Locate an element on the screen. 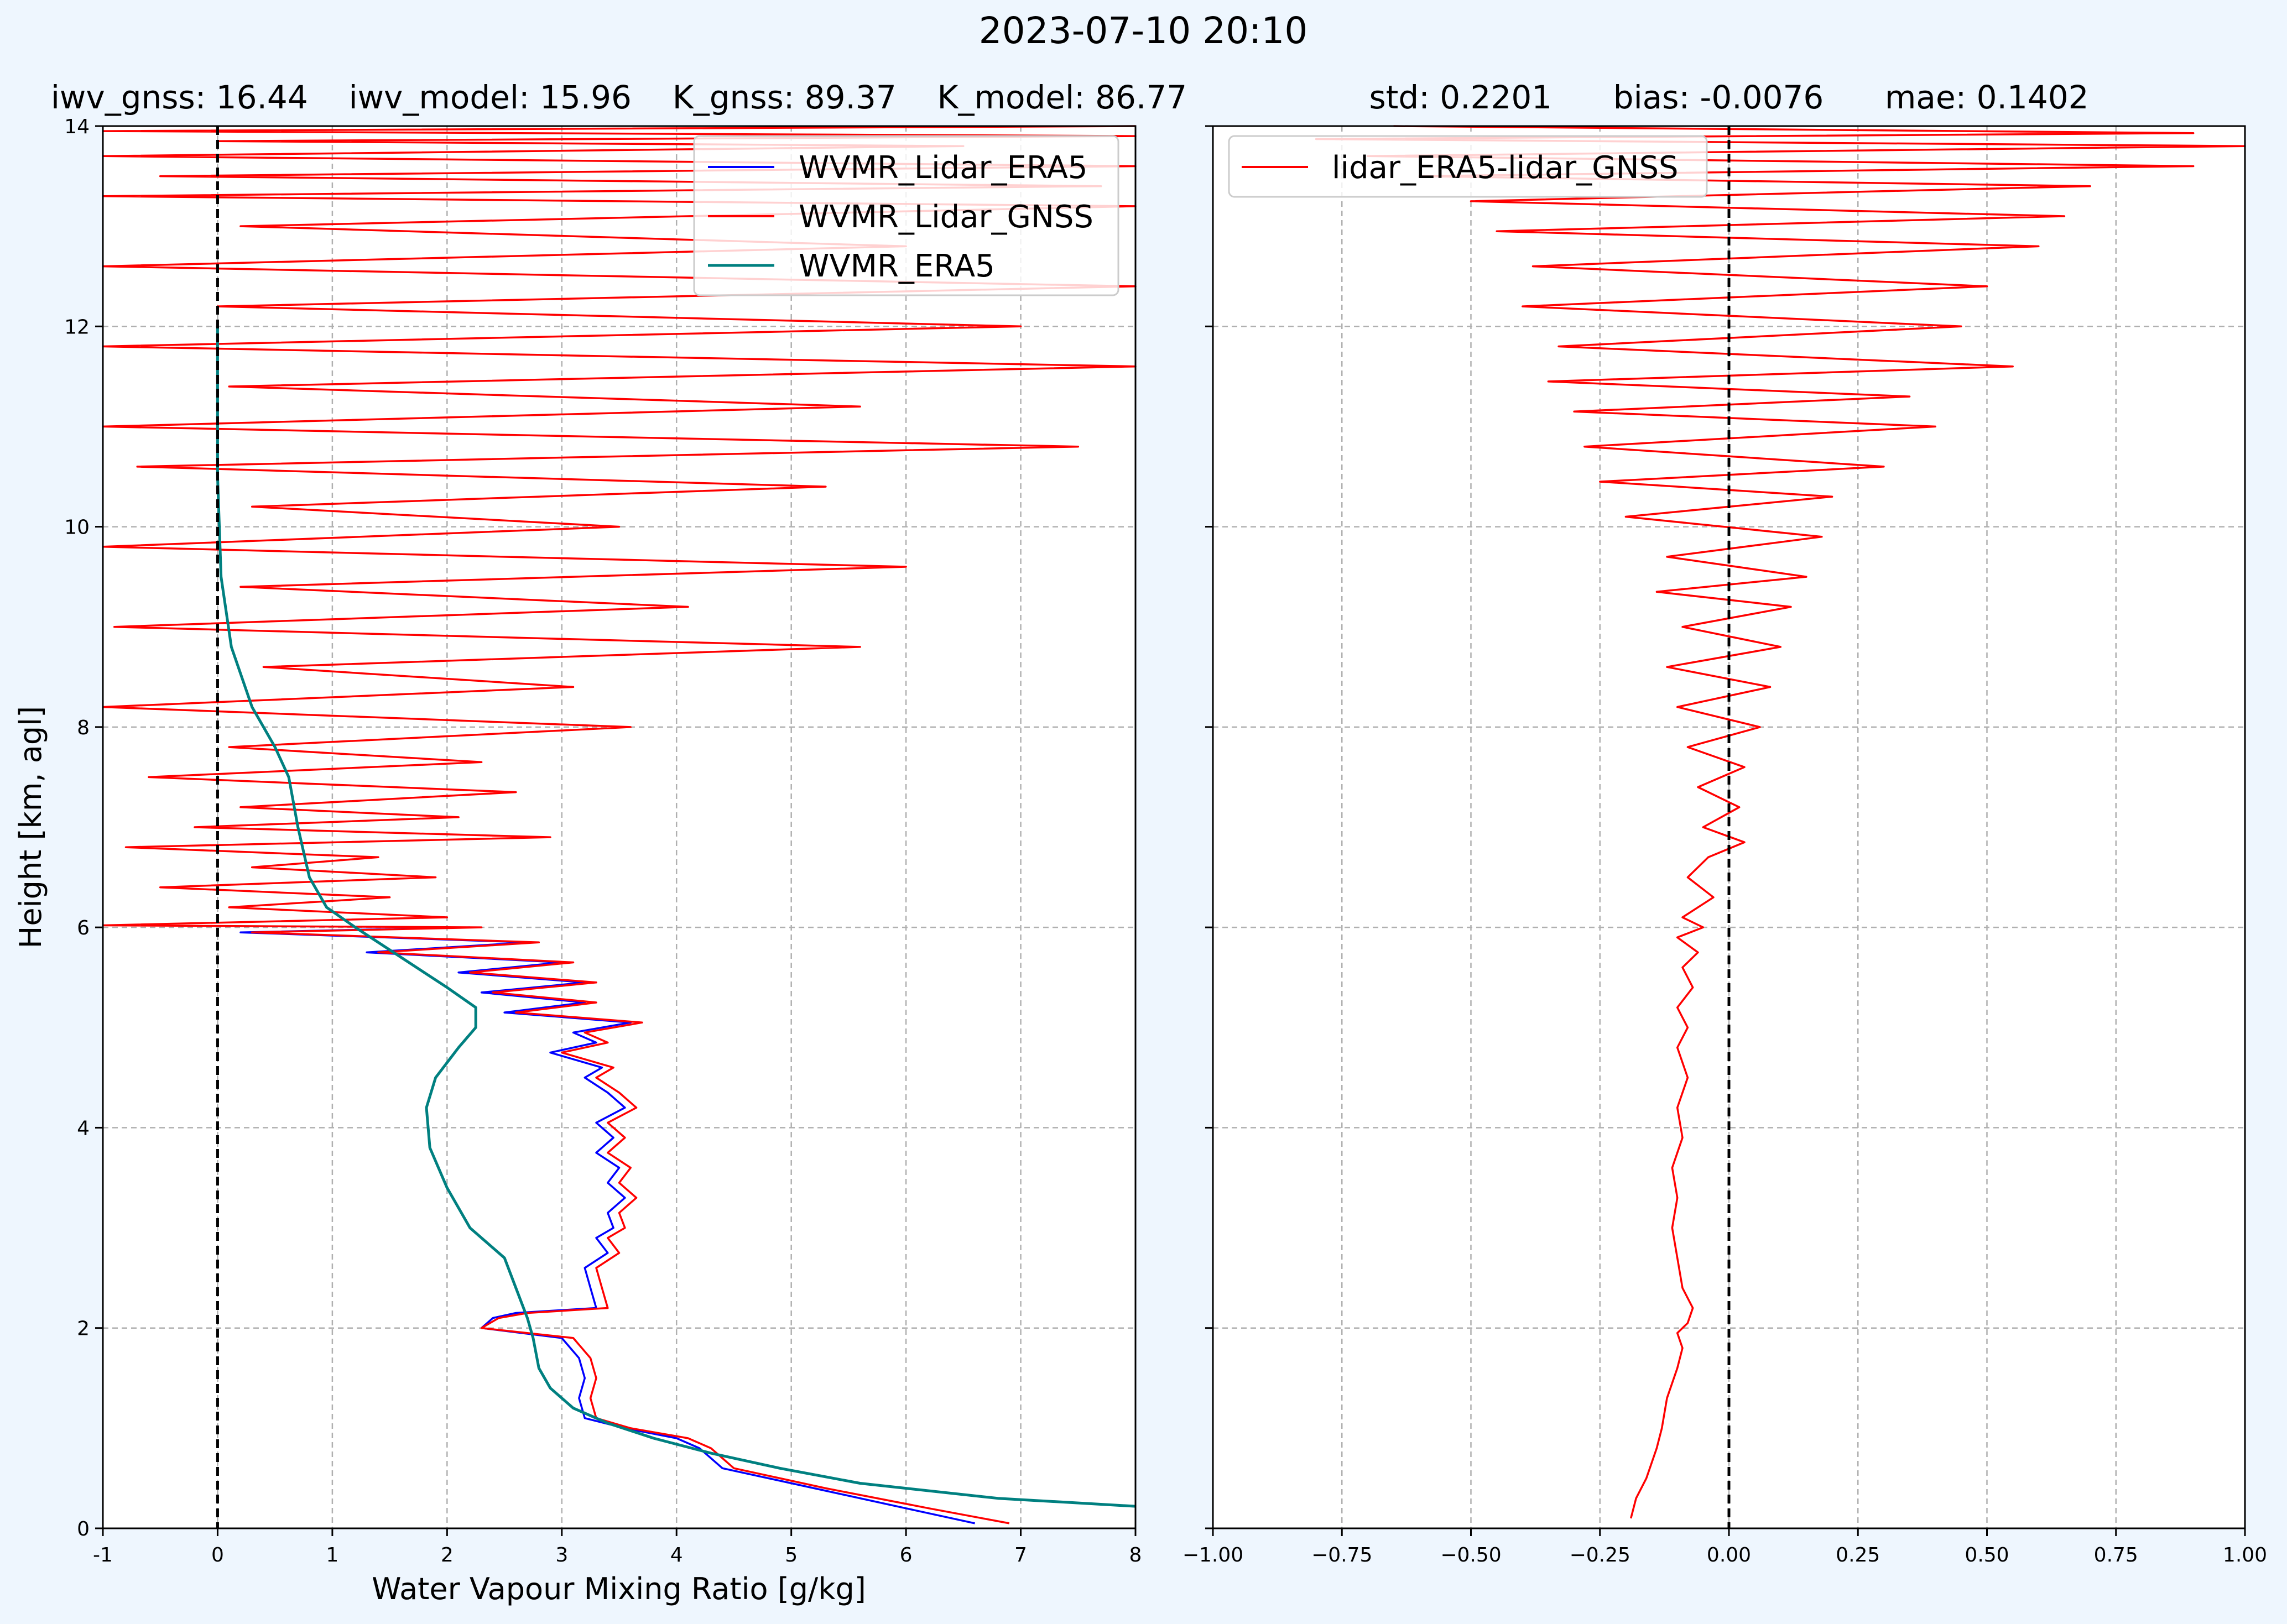 This screenshot has width=2287, height=1624. x-tick-label: −0.75 is located at coordinates (1342, 1555).